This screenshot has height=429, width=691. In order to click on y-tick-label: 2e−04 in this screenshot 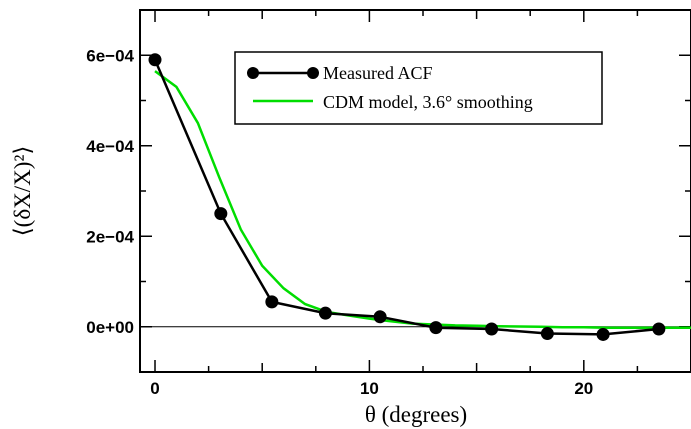, I will do `click(110, 236)`.